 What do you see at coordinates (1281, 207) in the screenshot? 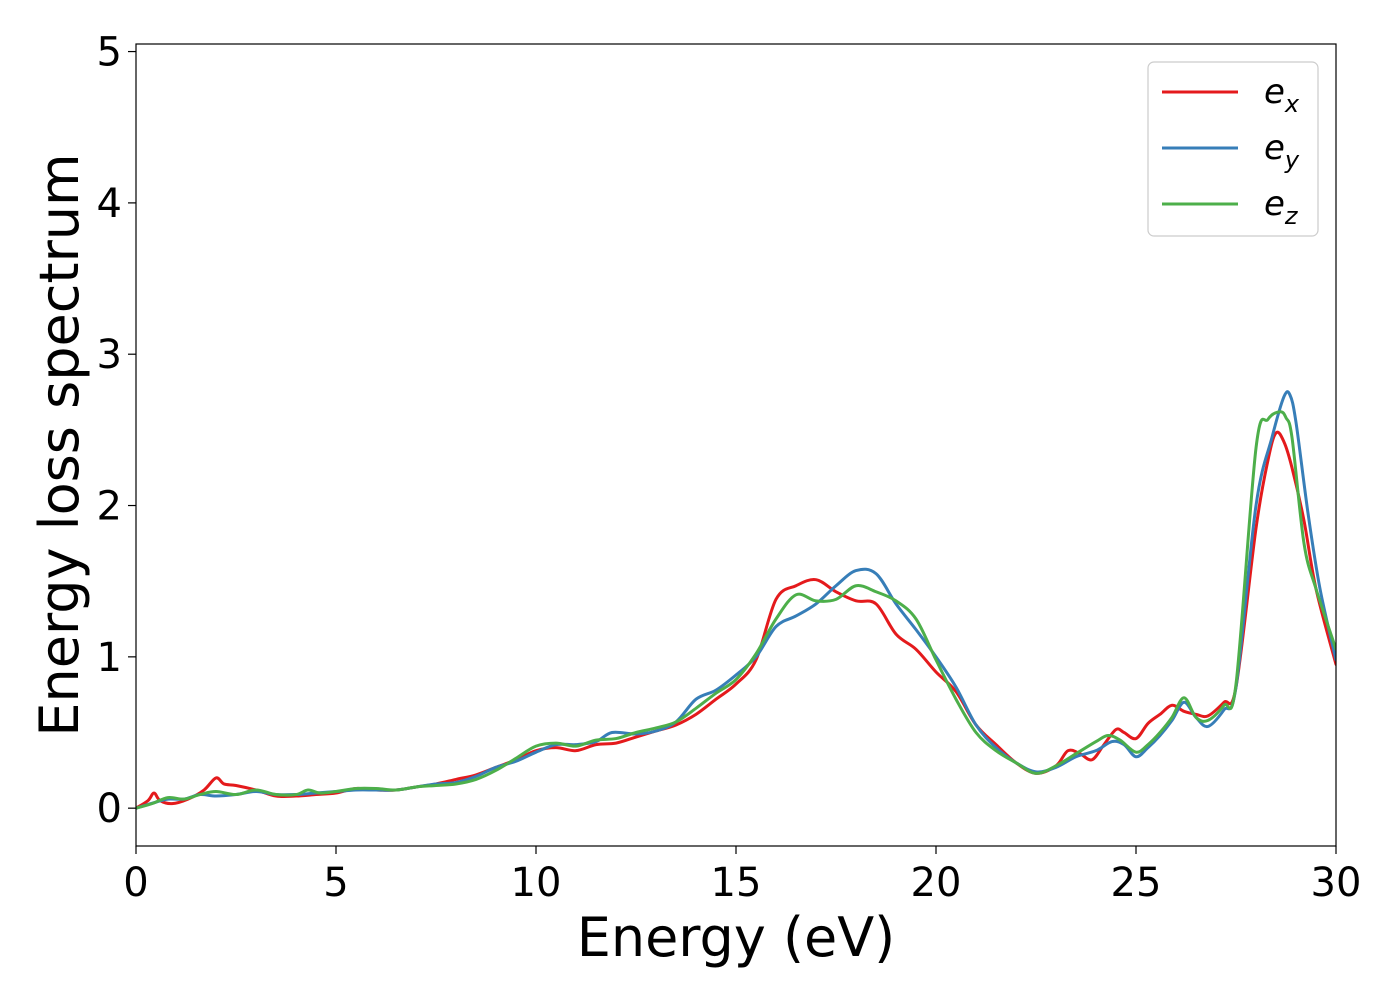
I see `legend-label: ez` at bounding box center [1281, 207].